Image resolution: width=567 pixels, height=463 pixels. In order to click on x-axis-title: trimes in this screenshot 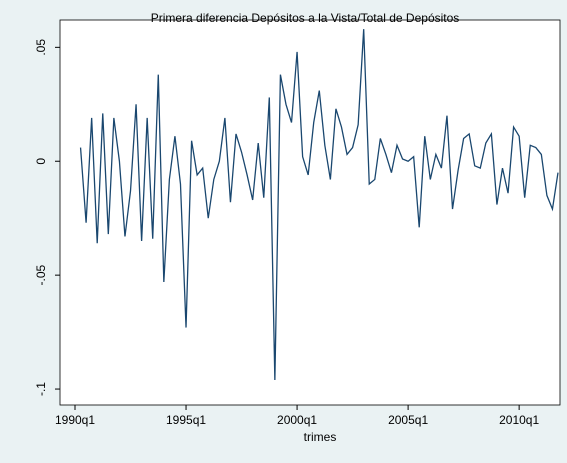, I will do `click(320, 437)`.